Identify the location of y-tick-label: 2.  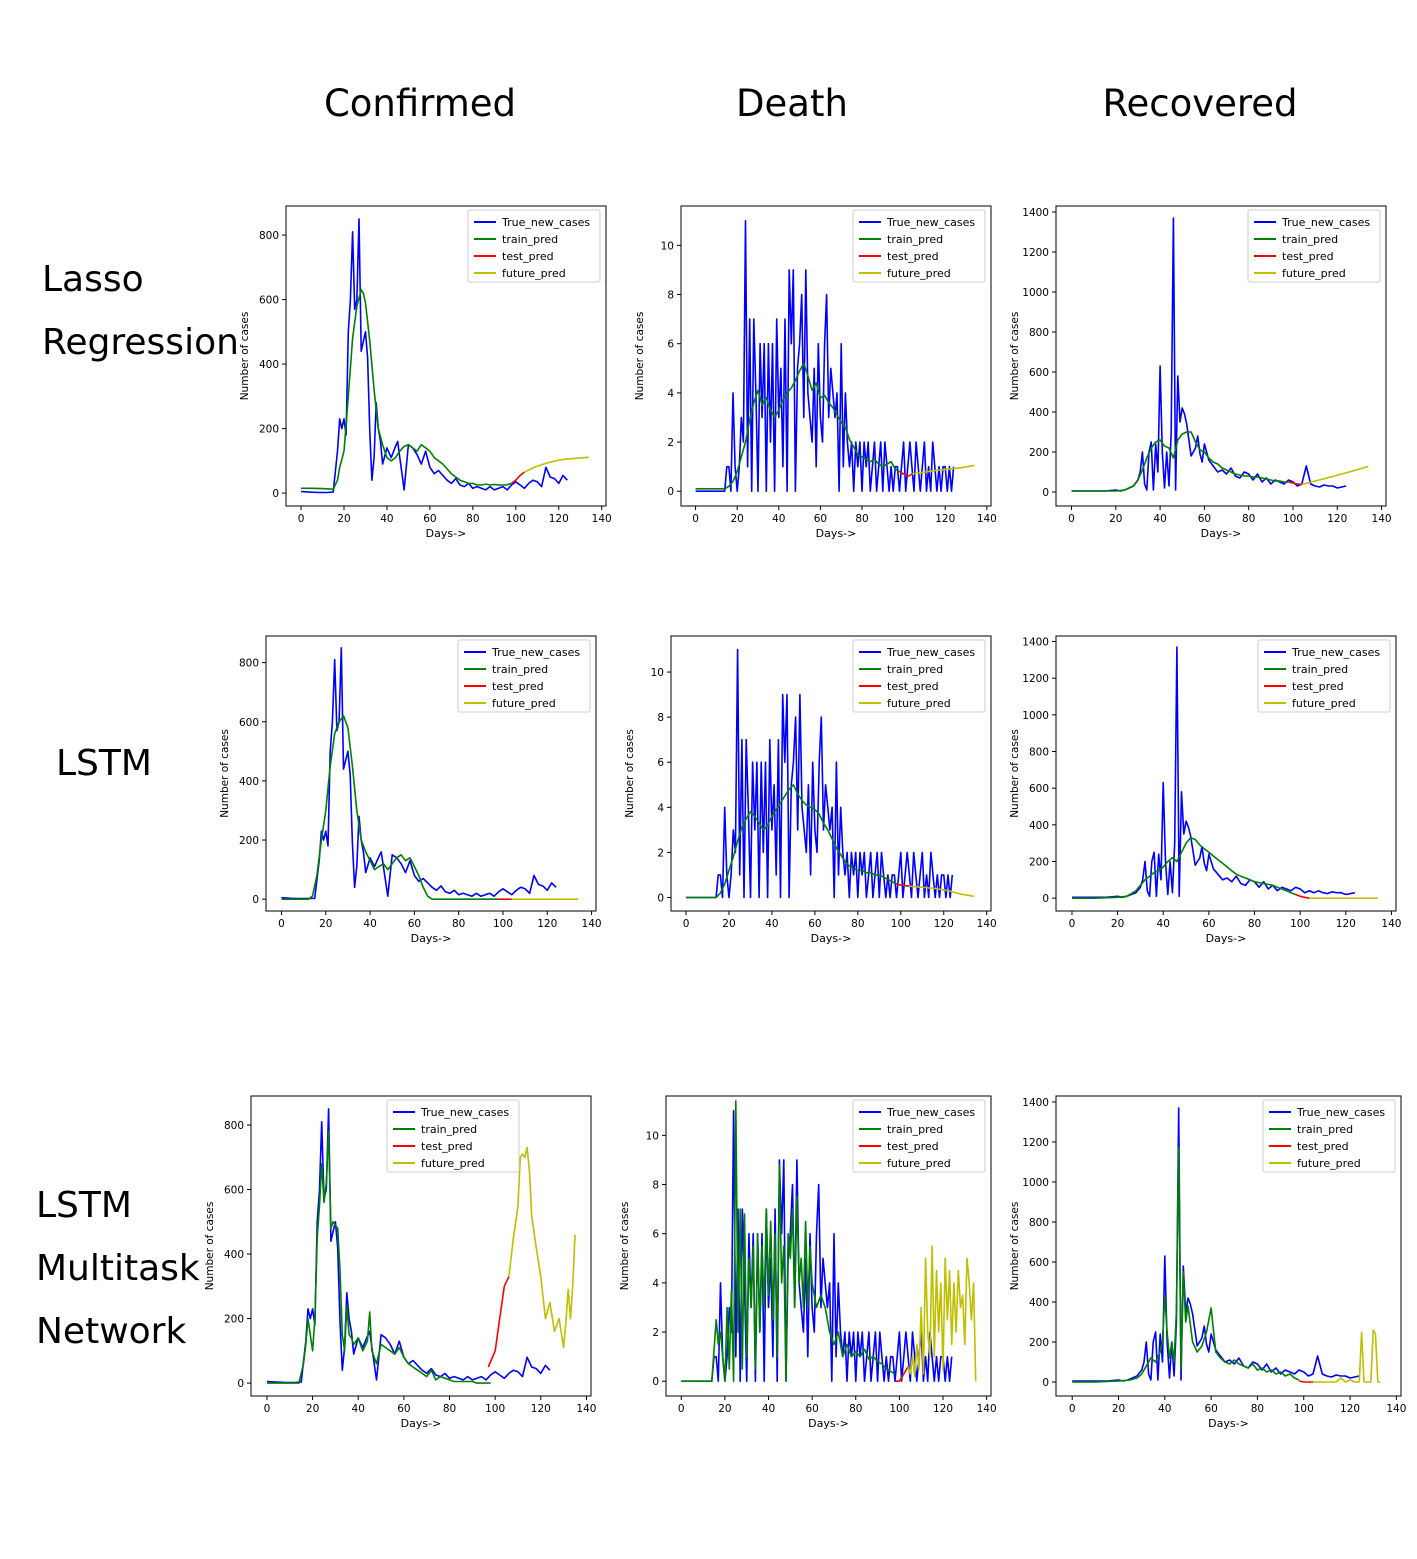
(670, 443).